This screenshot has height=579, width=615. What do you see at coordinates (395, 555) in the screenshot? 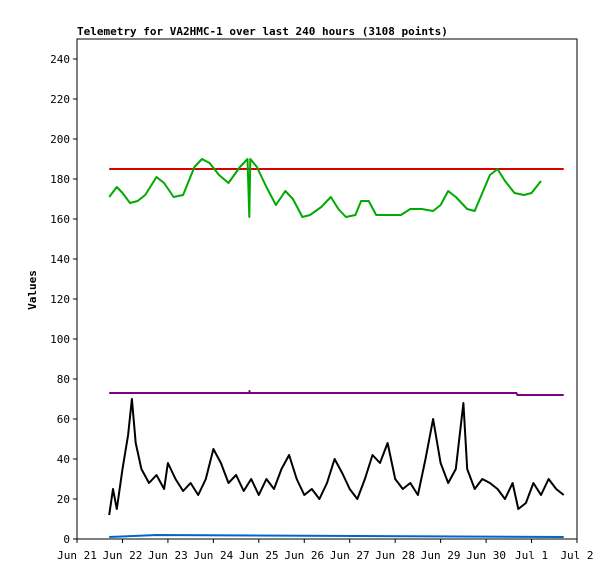
I see `x-tick-label: Jun 28` at bounding box center [395, 555].